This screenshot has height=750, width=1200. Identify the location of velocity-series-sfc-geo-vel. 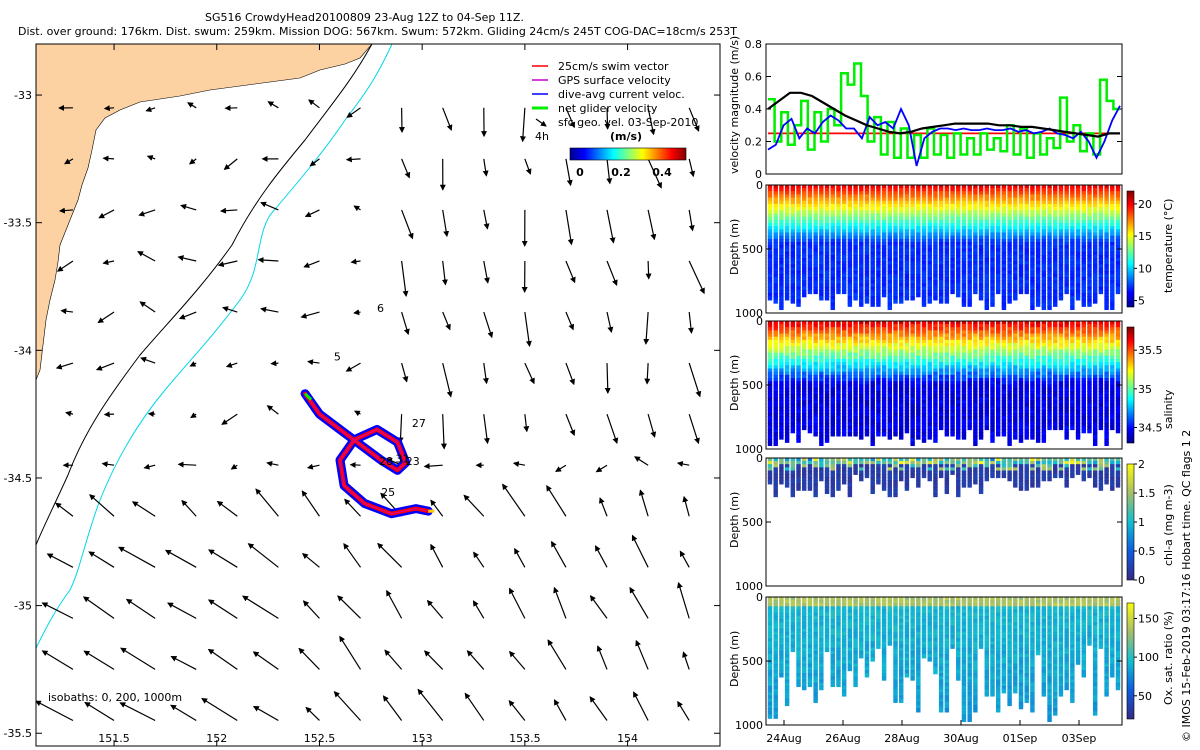
(943, 114).